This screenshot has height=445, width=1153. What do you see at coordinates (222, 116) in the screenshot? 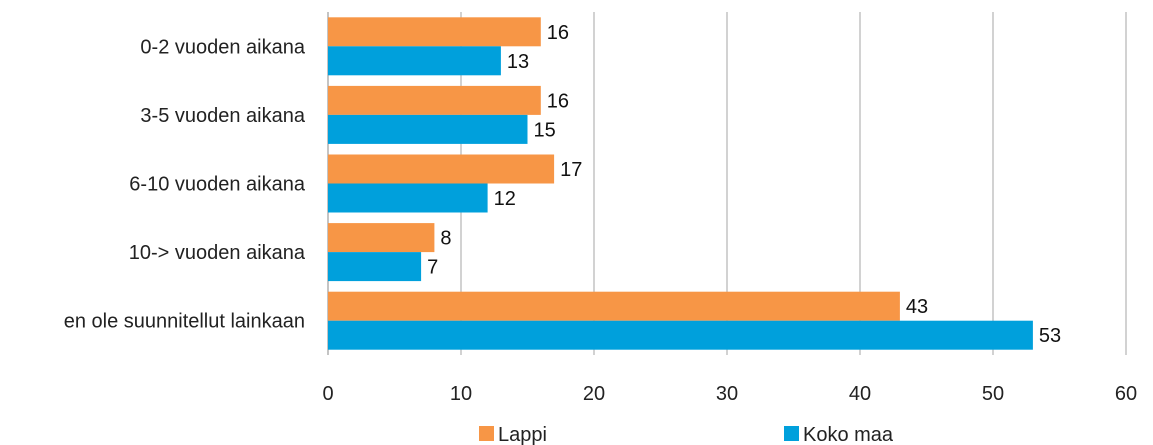
I see `category-label-1: 3-5 vuoden aikana` at bounding box center [222, 116].